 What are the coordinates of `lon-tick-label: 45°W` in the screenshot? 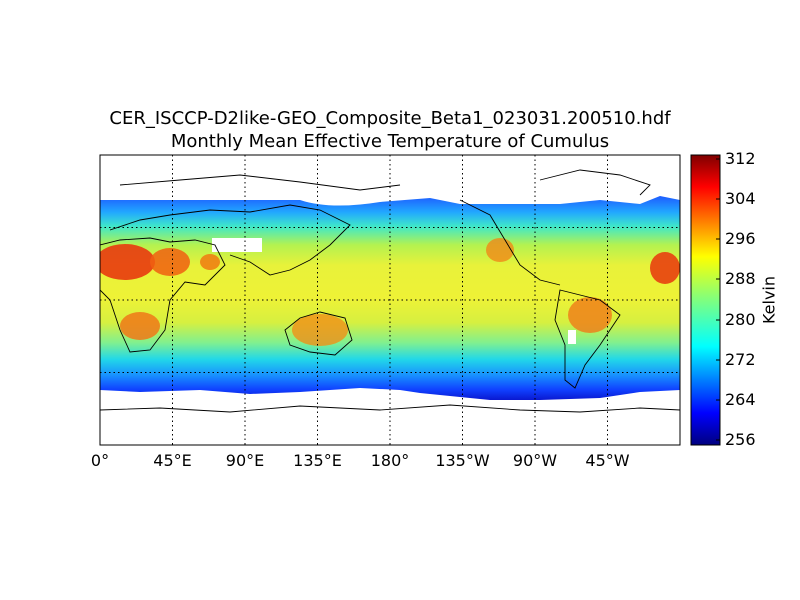 It's located at (607, 460).